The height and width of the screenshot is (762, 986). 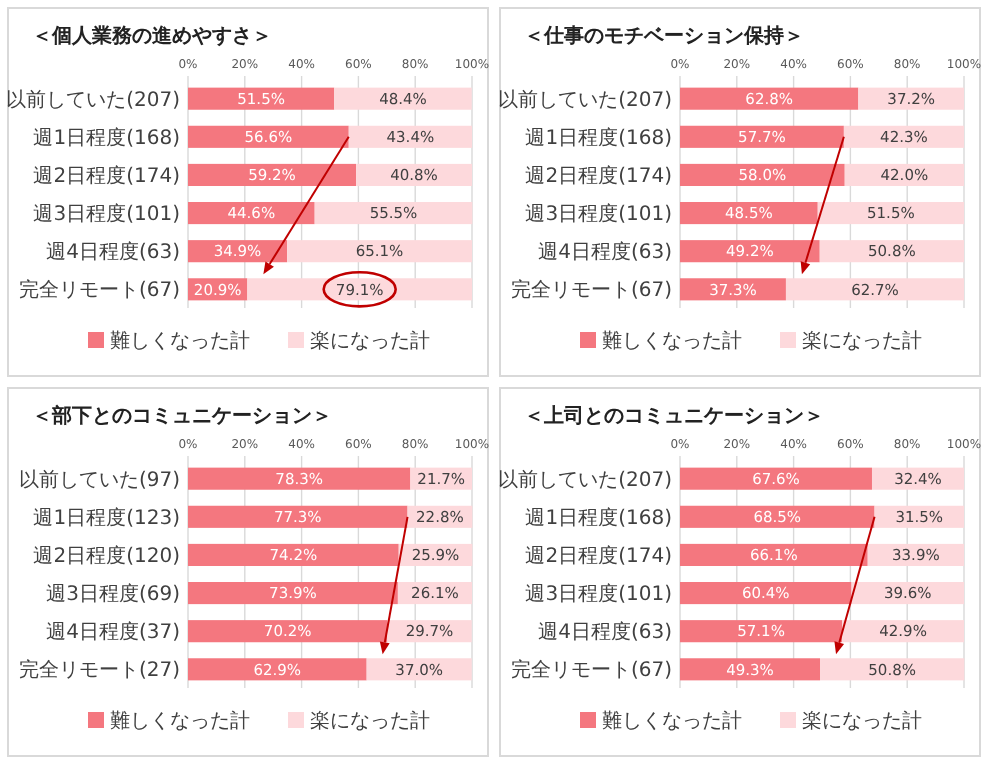 What do you see at coordinates (99, 670) in the screenshot?
I see `y-tick-label: 完全リモート(27)` at bounding box center [99, 670].